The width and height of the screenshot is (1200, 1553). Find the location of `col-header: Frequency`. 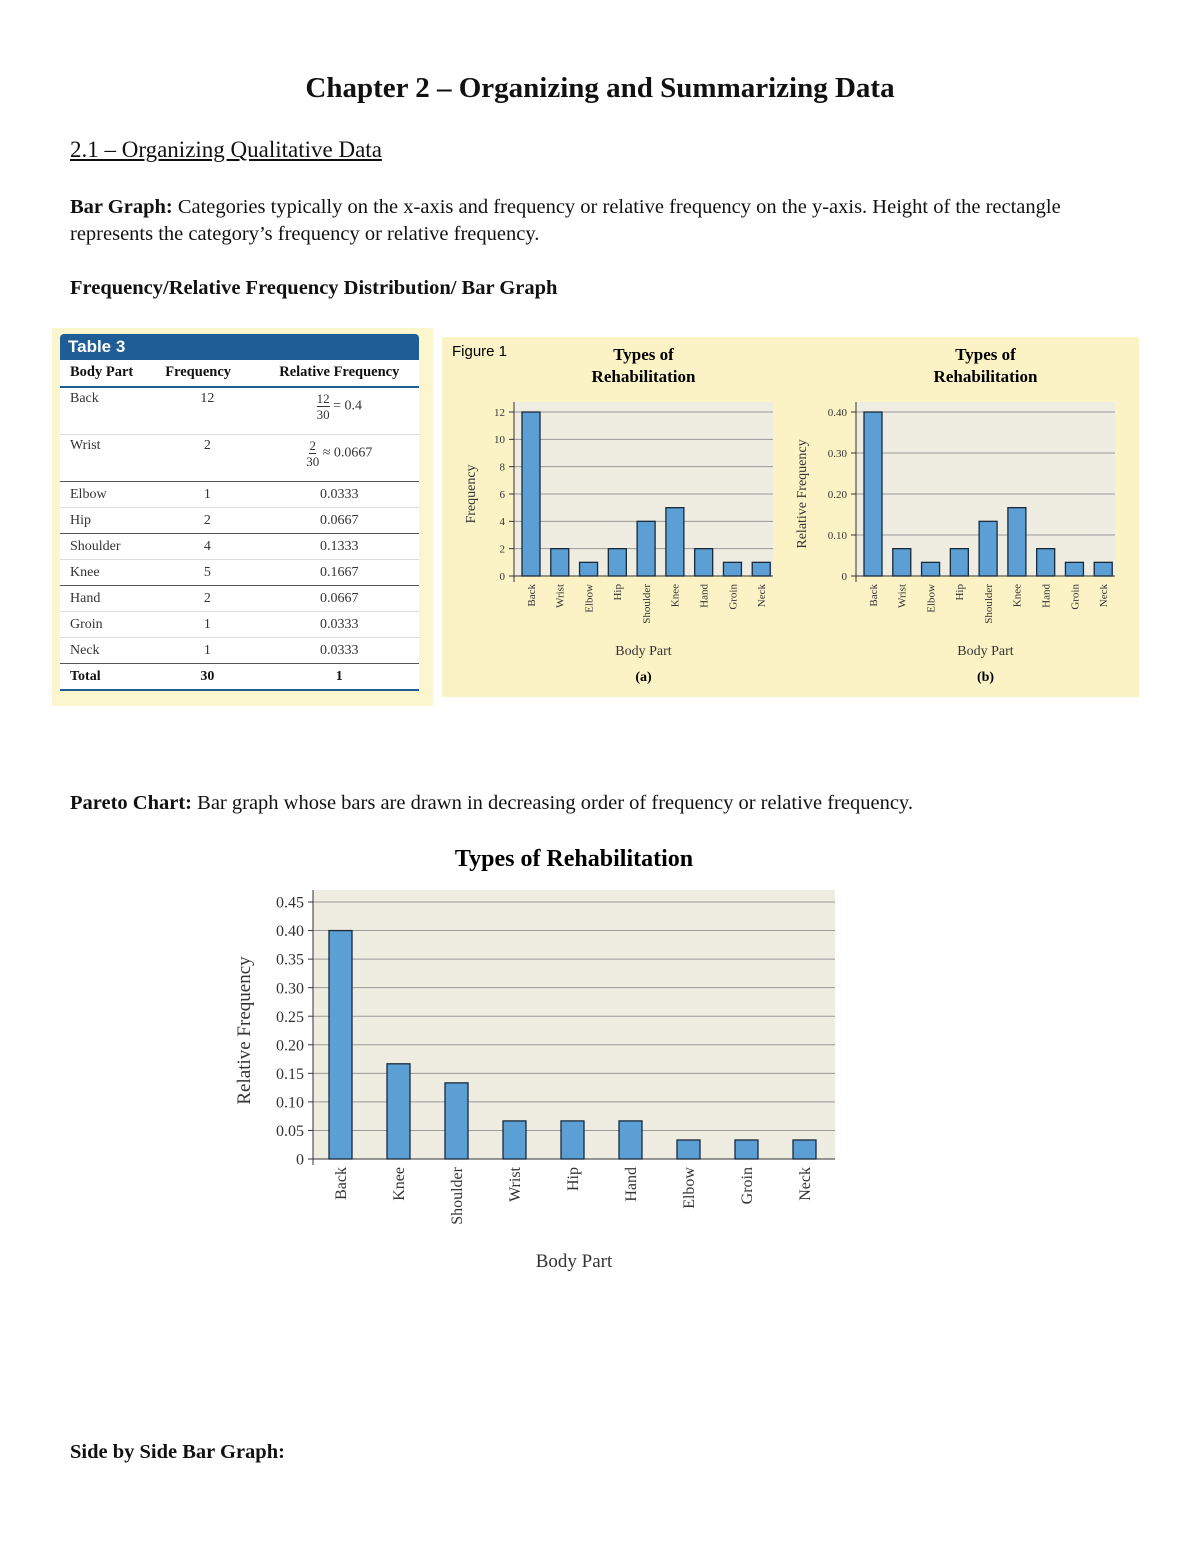

col-header: Frequency is located at coordinates (204, 374).